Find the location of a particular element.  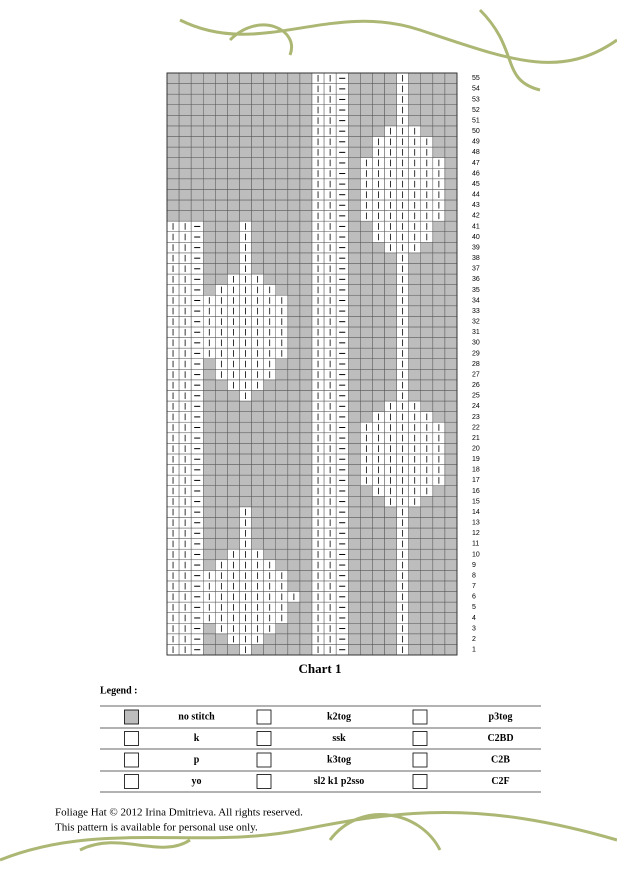

row-number: 39 is located at coordinates (476, 247).